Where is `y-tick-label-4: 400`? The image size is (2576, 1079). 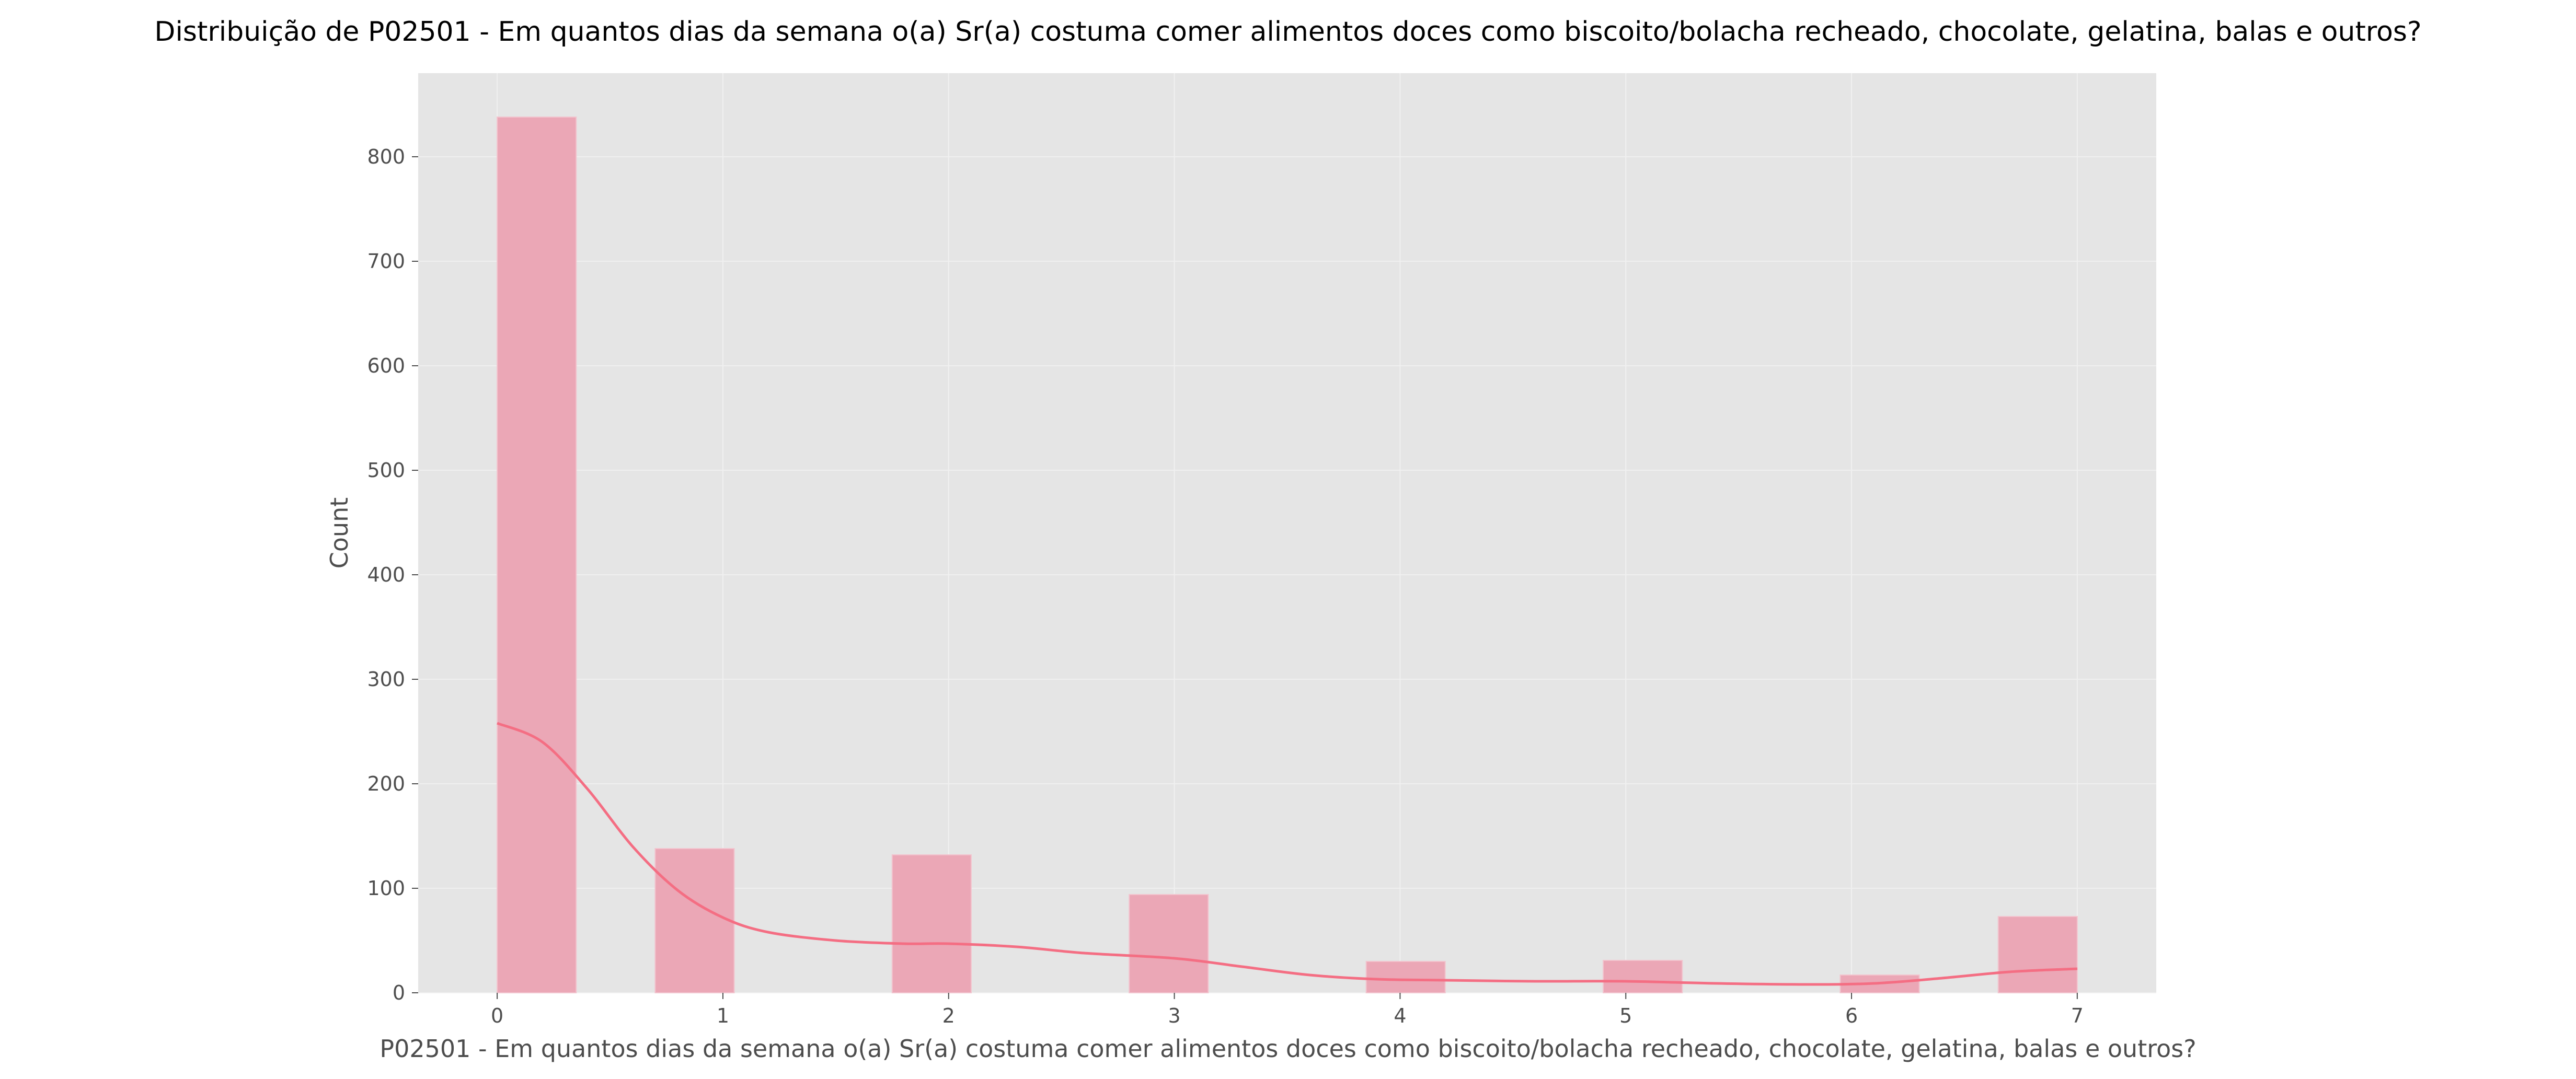 y-tick-label-4: 400 is located at coordinates (386, 574).